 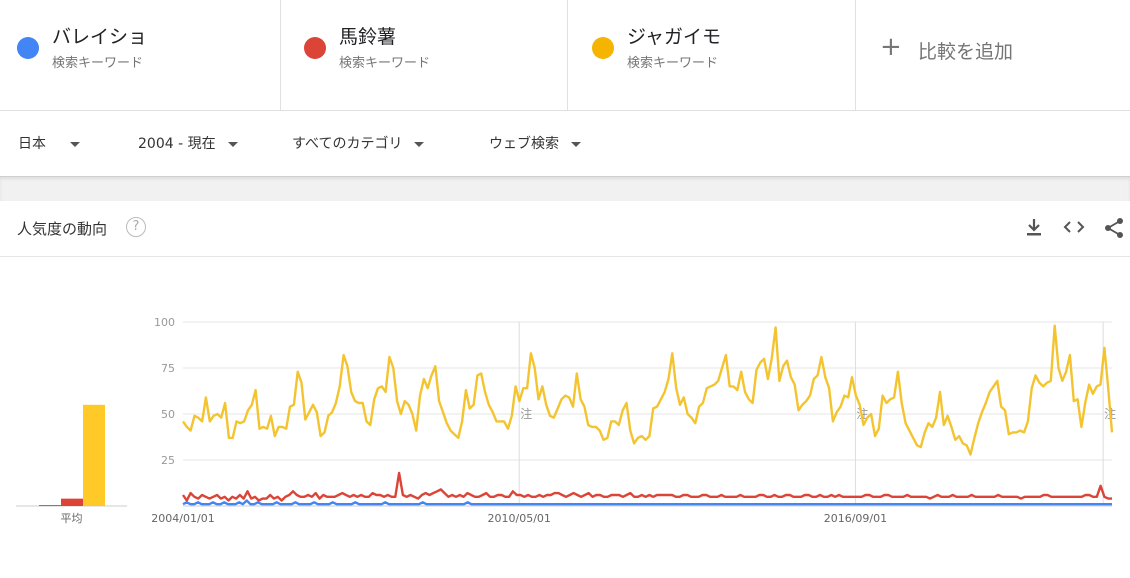 I want to click on help-icon: ?, so click(x=136, y=227).